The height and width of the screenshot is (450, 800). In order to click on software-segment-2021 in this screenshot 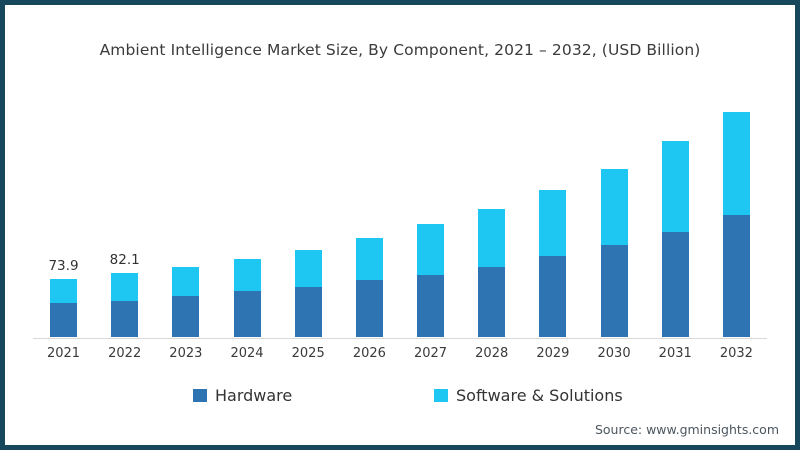, I will do `click(63, 291)`.